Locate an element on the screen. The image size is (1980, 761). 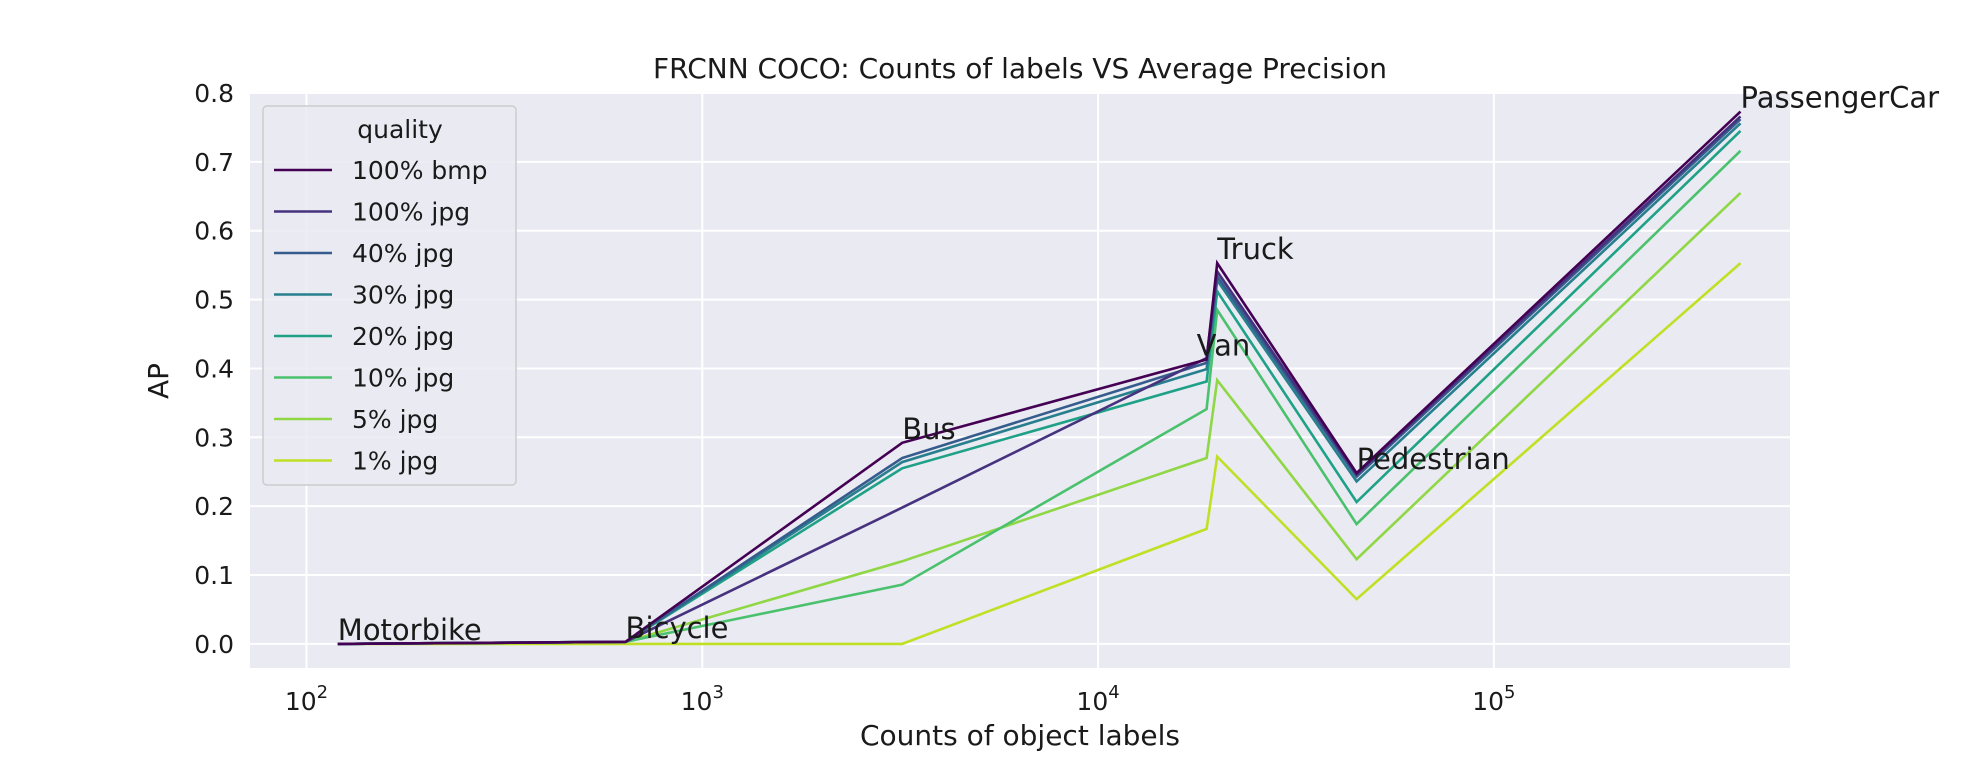
annotation-label: Bicycle is located at coordinates (677, 628).